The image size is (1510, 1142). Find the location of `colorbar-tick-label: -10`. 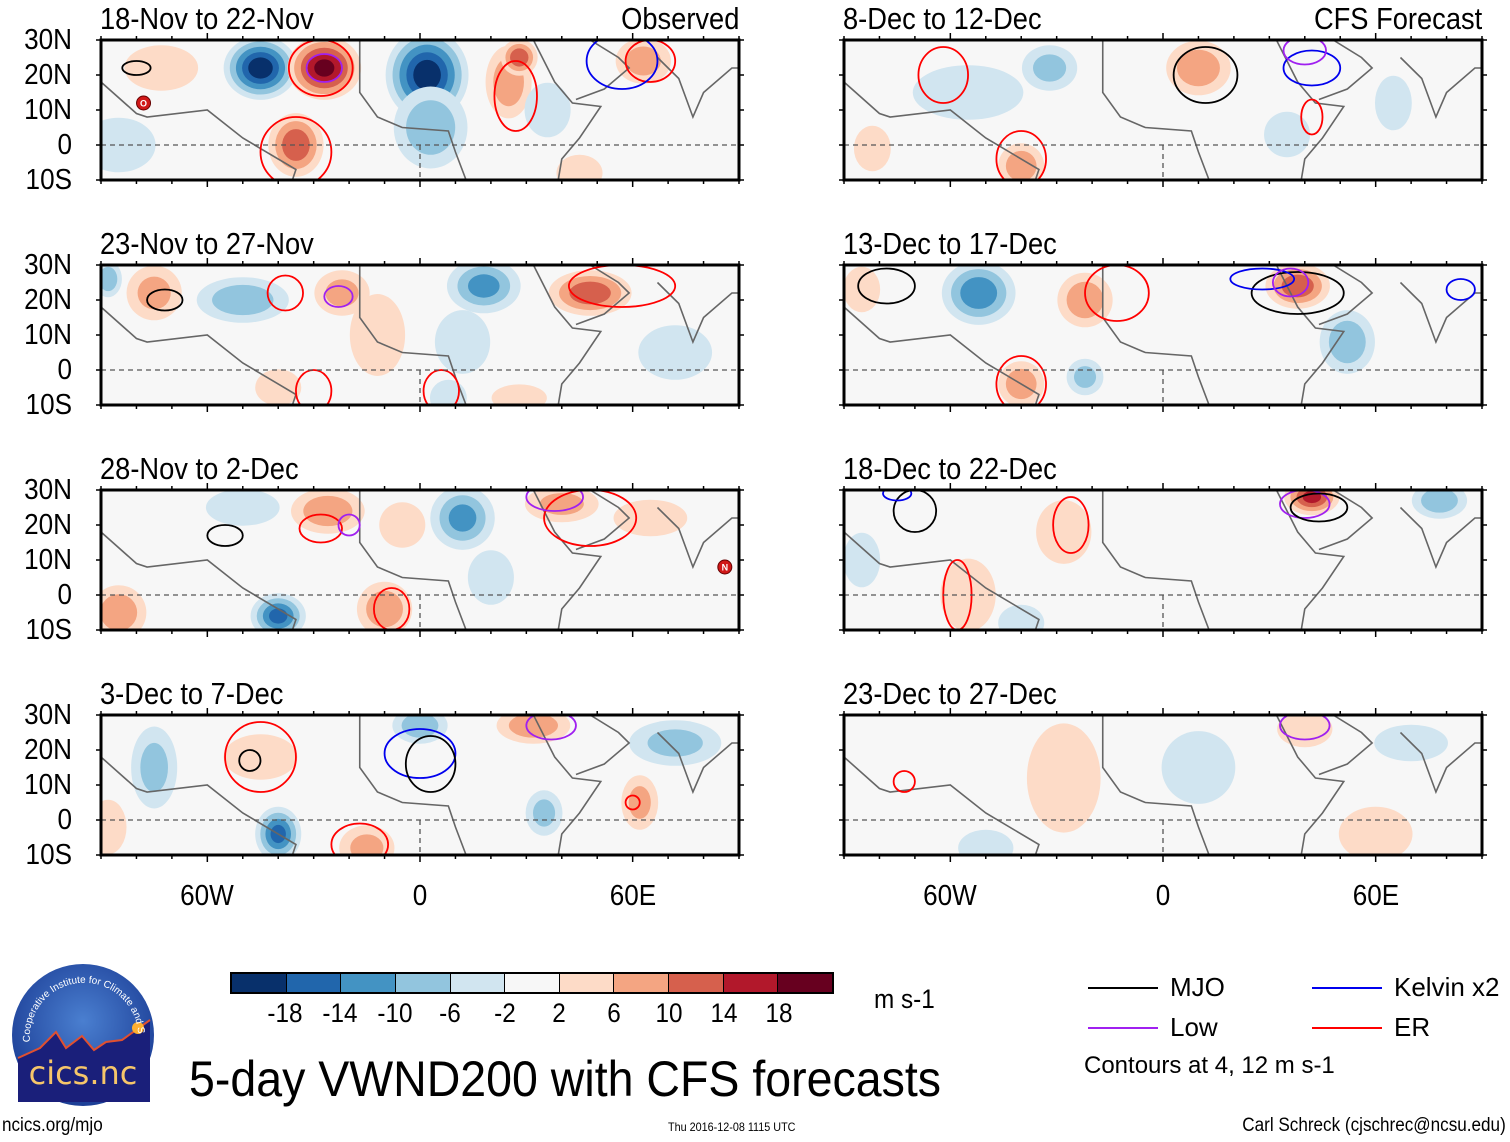

colorbar-tick-label: -10 is located at coordinates (395, 1013).